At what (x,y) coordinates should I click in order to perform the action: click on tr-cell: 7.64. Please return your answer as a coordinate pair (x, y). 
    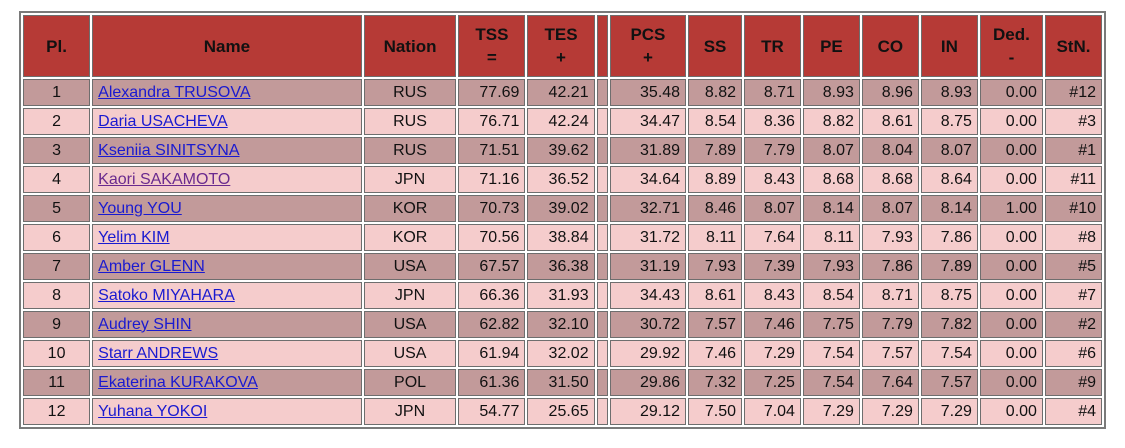
    Looking at the image, I should click on (772, 237).